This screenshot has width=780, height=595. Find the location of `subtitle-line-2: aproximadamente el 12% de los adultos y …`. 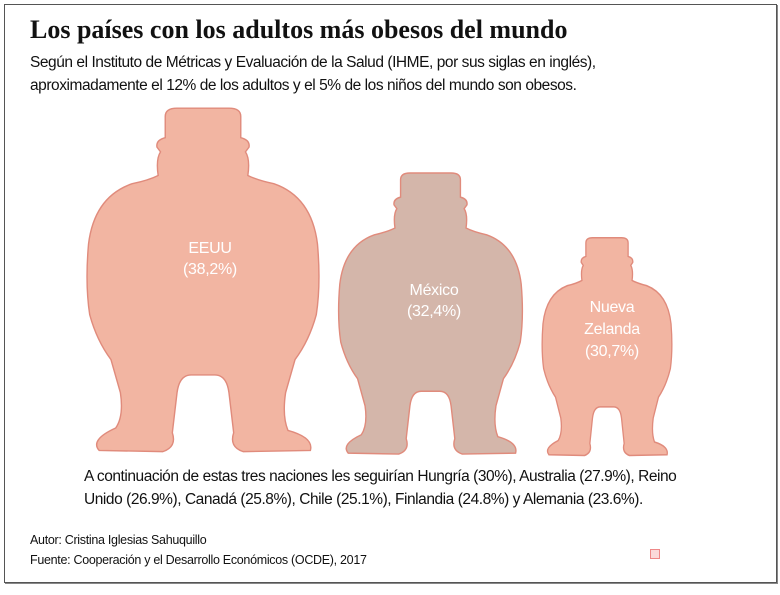

subtitle-line-2: aproximadamente el 12% de los adultos y … is located at coordinates (303, 85).